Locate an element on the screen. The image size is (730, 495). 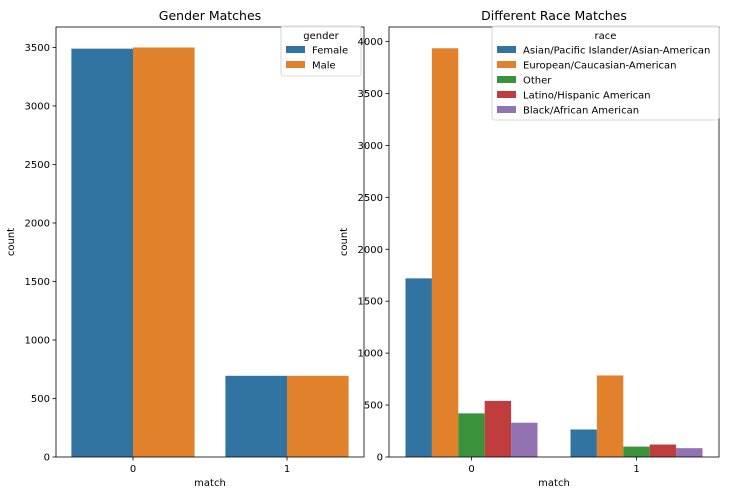
chart-title: Different Race Matches is located at coordinates (554, 15).